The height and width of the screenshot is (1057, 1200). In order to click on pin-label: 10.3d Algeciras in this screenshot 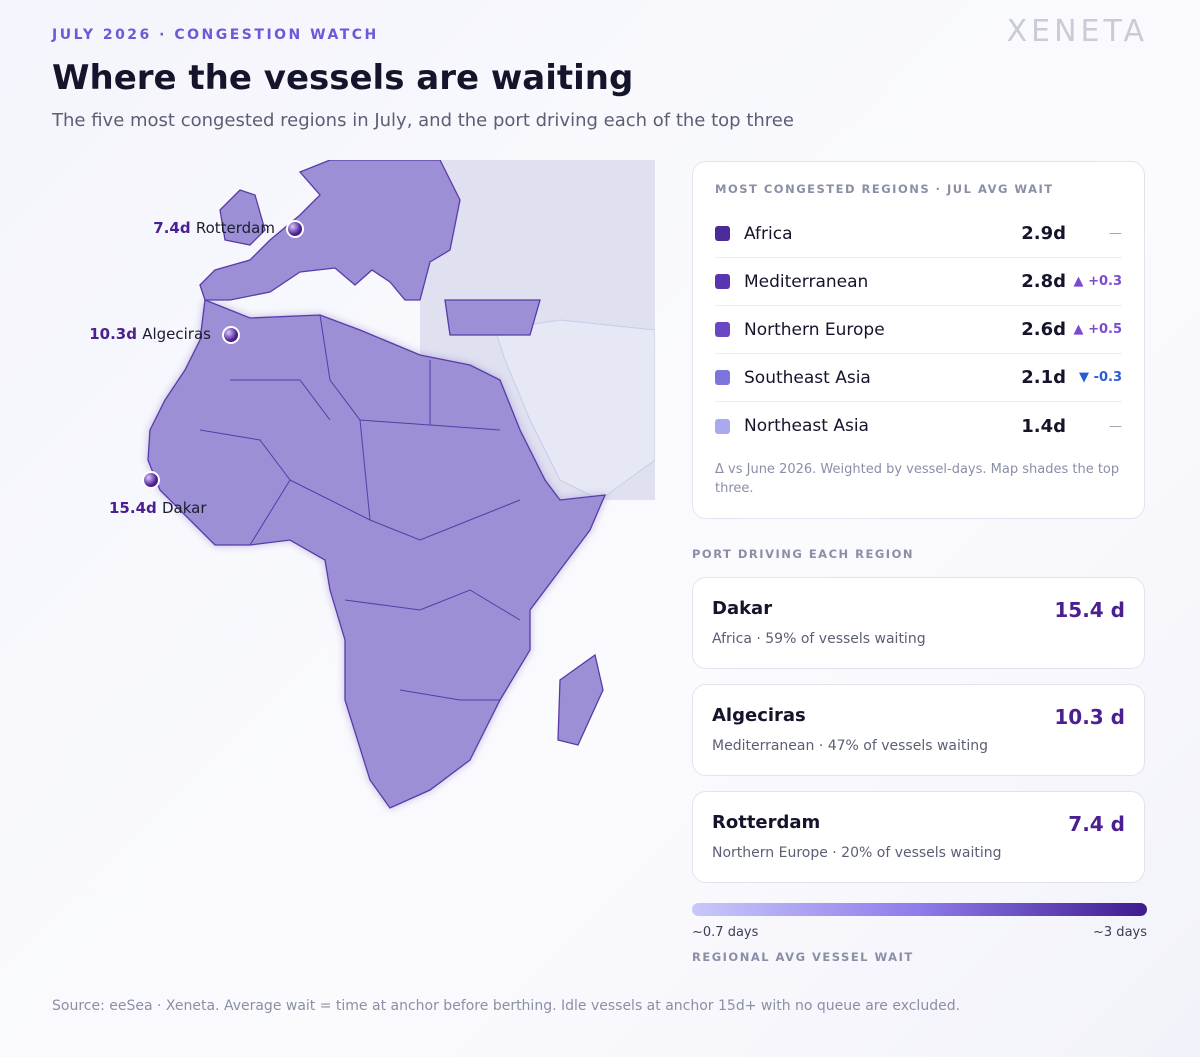, I will do `click(150, 334)`.